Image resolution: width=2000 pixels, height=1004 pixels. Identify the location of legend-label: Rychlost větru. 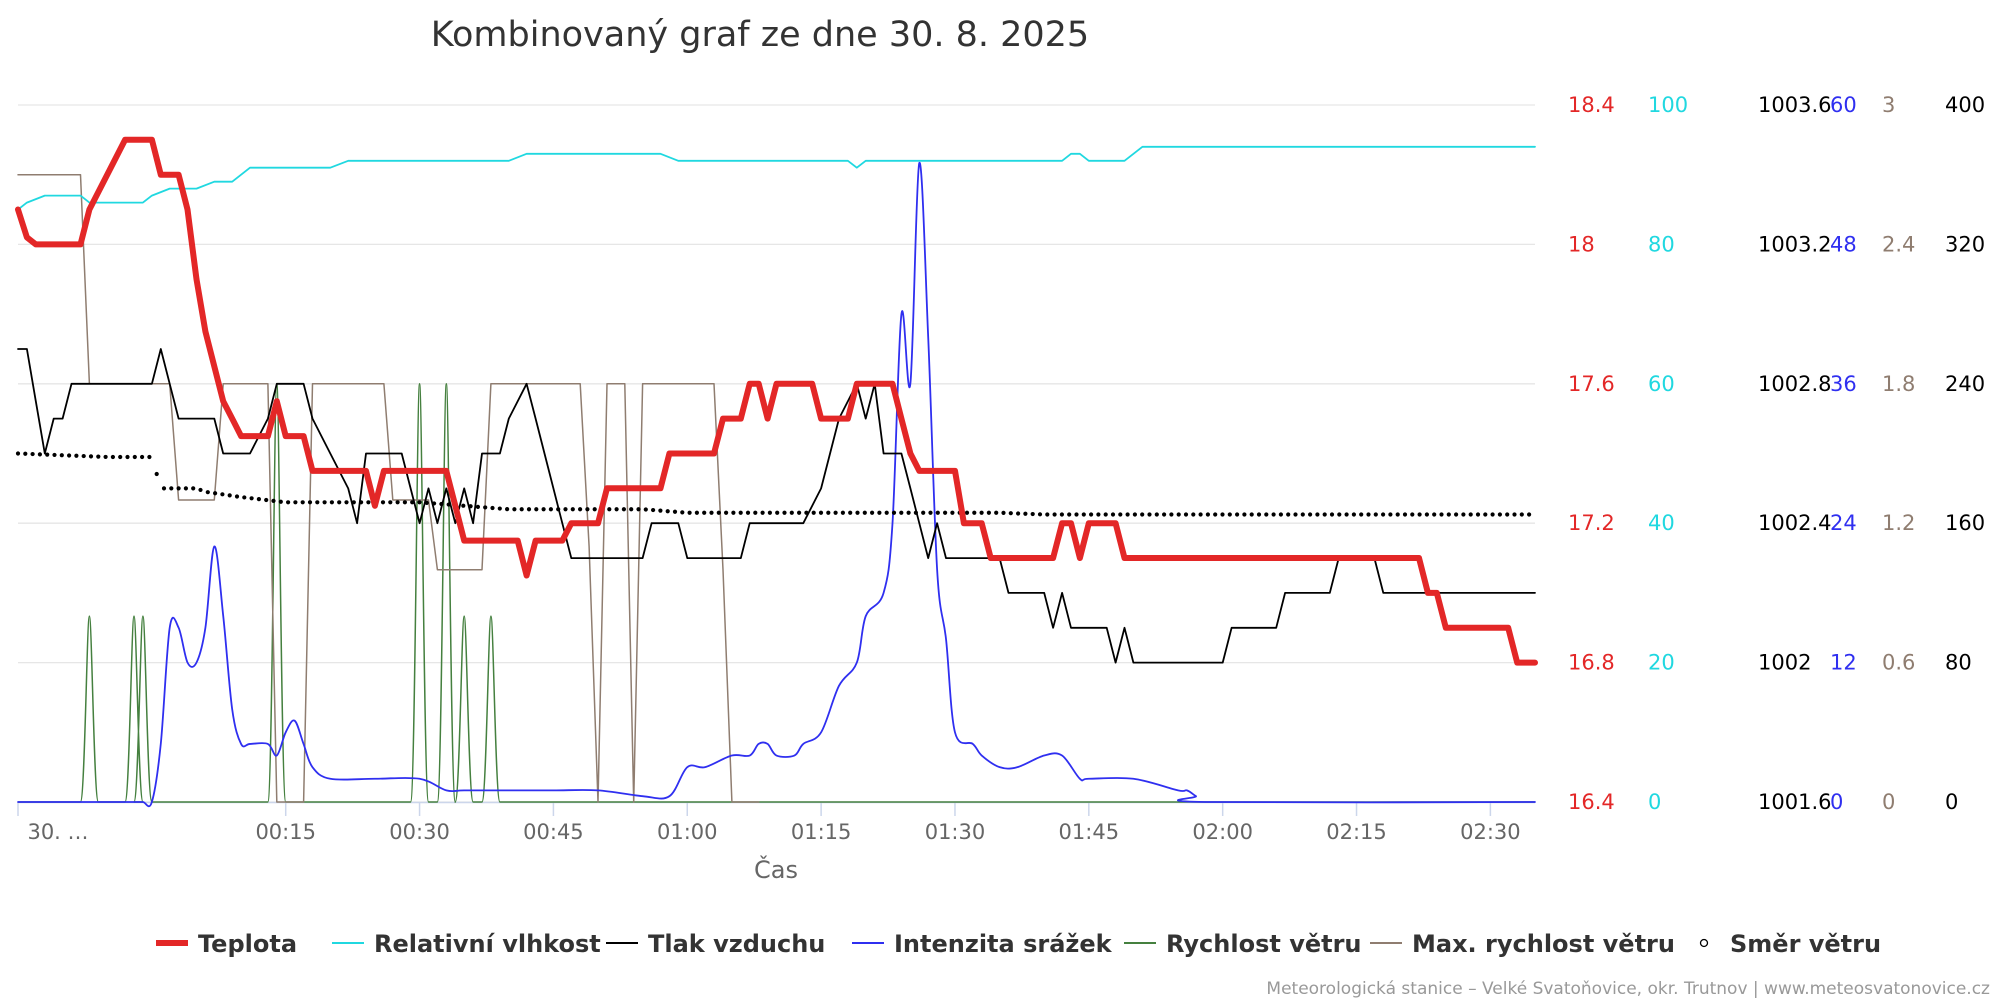
(1264, 944).